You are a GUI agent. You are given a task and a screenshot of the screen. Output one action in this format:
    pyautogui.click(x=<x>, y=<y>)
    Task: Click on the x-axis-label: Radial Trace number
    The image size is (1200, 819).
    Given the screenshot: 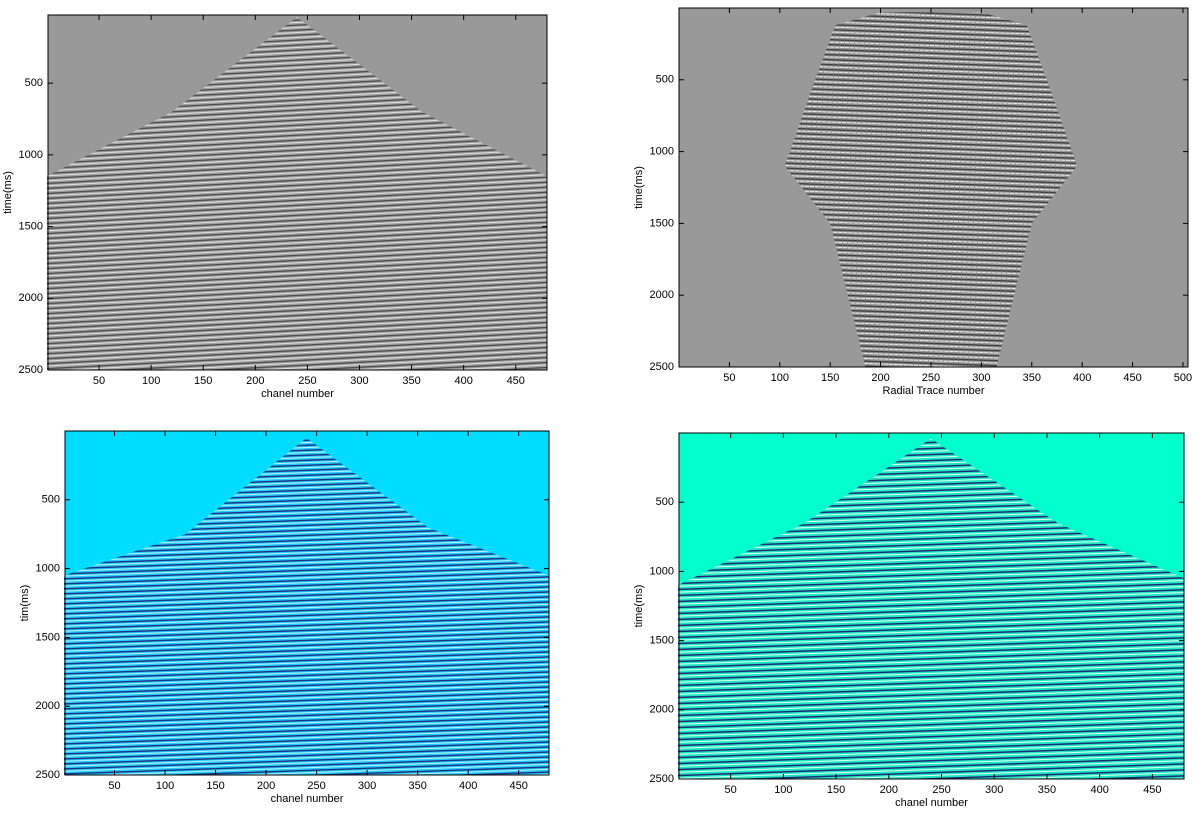 What is the action you would take?
    pyautogui.click(x=933, y=391)
    